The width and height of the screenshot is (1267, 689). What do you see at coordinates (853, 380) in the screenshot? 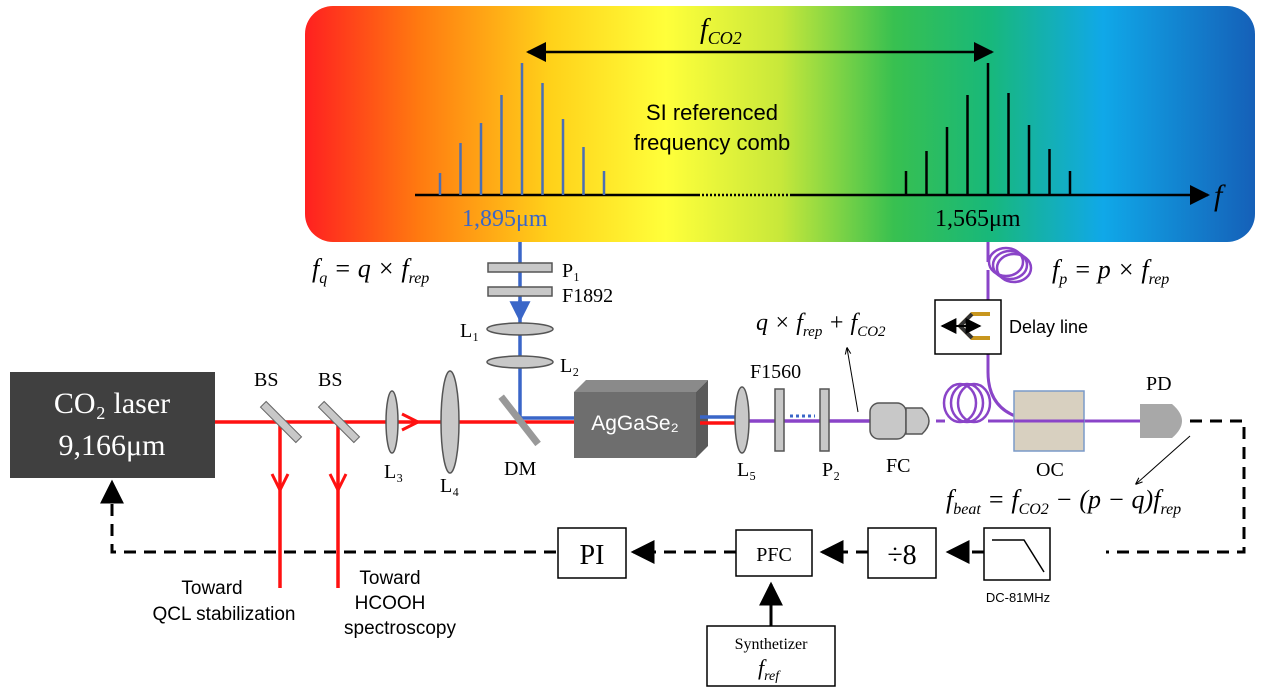
I see `sum-pointer` at bounding box center [853, 380].